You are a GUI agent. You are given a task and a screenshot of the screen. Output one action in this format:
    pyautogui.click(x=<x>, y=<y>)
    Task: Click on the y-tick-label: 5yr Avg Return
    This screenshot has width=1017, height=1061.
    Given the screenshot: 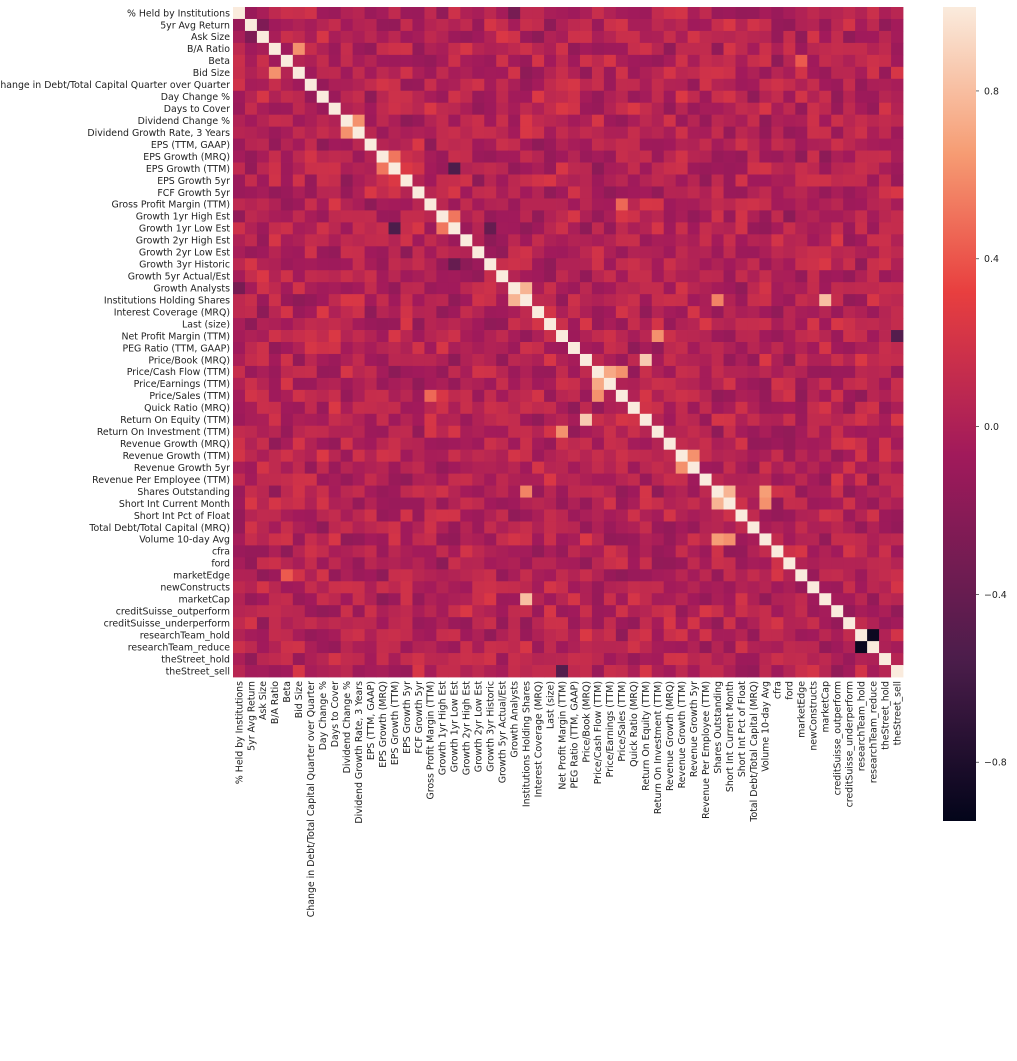 What is the action you would take?
    pyautogui.click(x=195, y=25)
    